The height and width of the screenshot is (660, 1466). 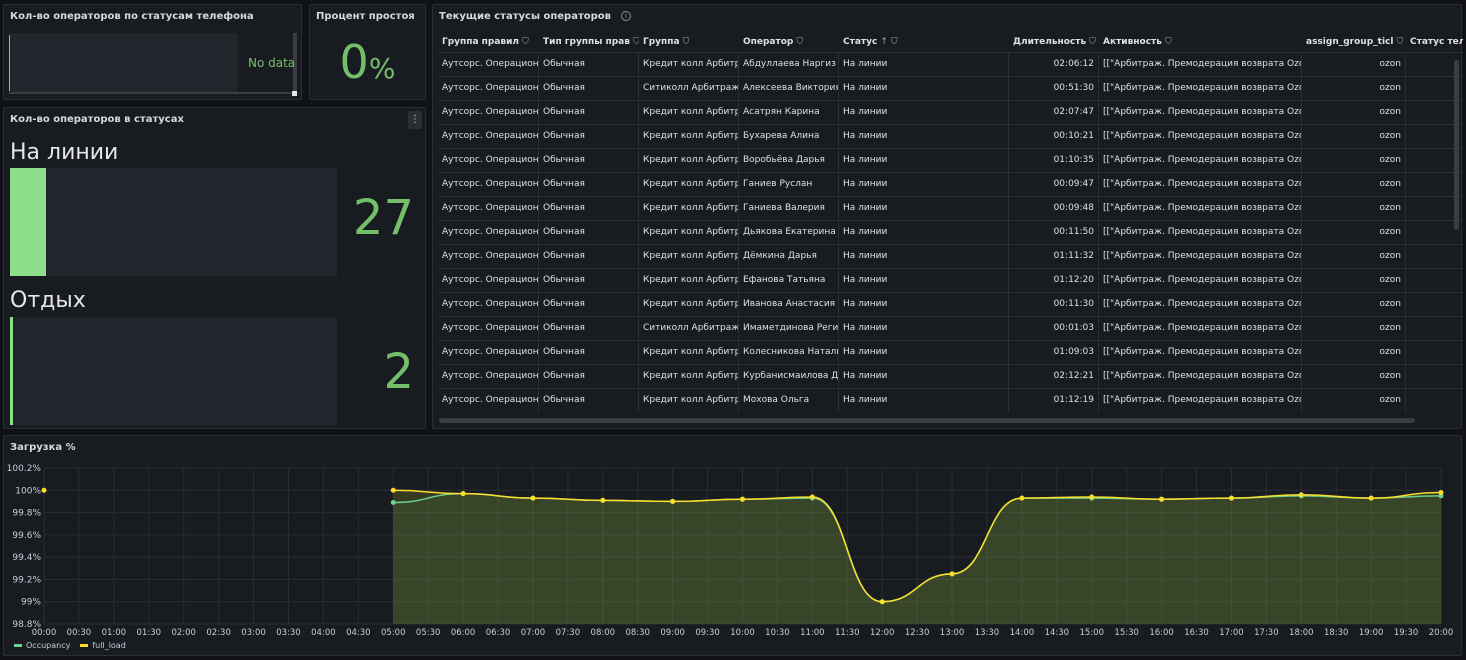 What do you see at coordinates (789, 232) in the screenshot?
I see `table-cell: Дьякова Екатерина` at bounding box center [789, 232].